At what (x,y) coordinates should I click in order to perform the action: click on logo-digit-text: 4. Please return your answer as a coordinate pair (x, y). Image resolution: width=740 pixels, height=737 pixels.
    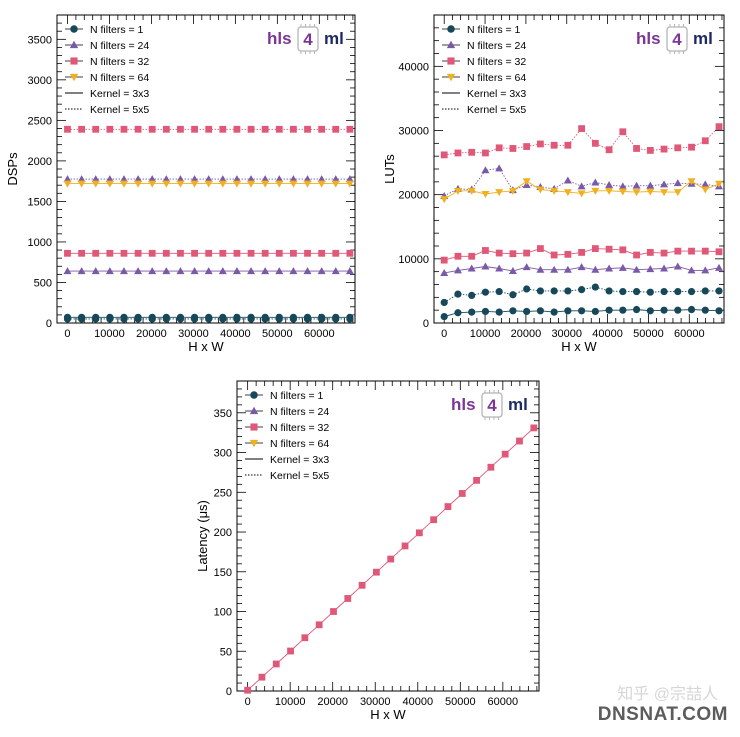
    Looking at the image, I should click on (492, 405).